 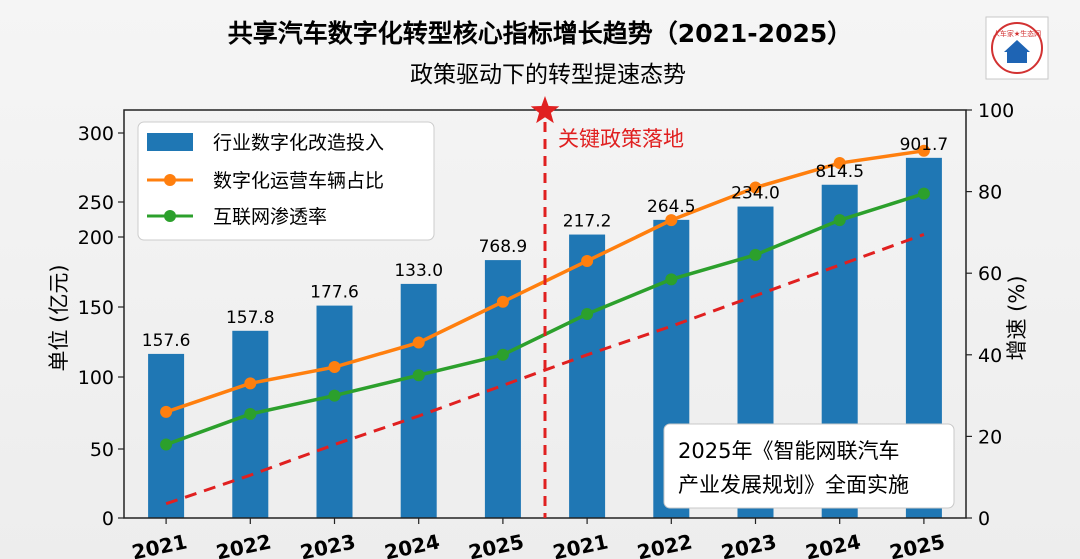 I want to click on legend-label-green-line: 互联网渗透率, so click(x=270, y=217).